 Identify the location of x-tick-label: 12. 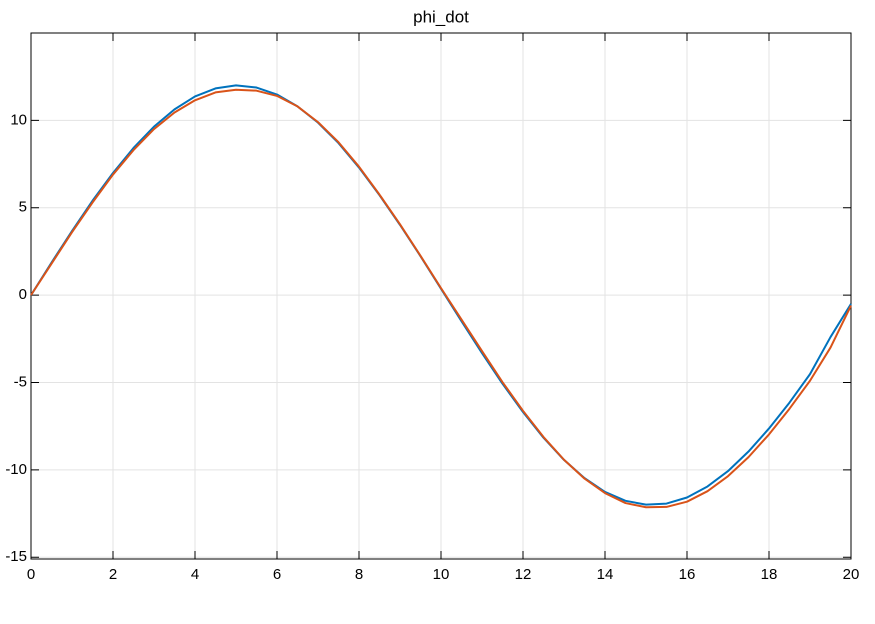
(523, 574).